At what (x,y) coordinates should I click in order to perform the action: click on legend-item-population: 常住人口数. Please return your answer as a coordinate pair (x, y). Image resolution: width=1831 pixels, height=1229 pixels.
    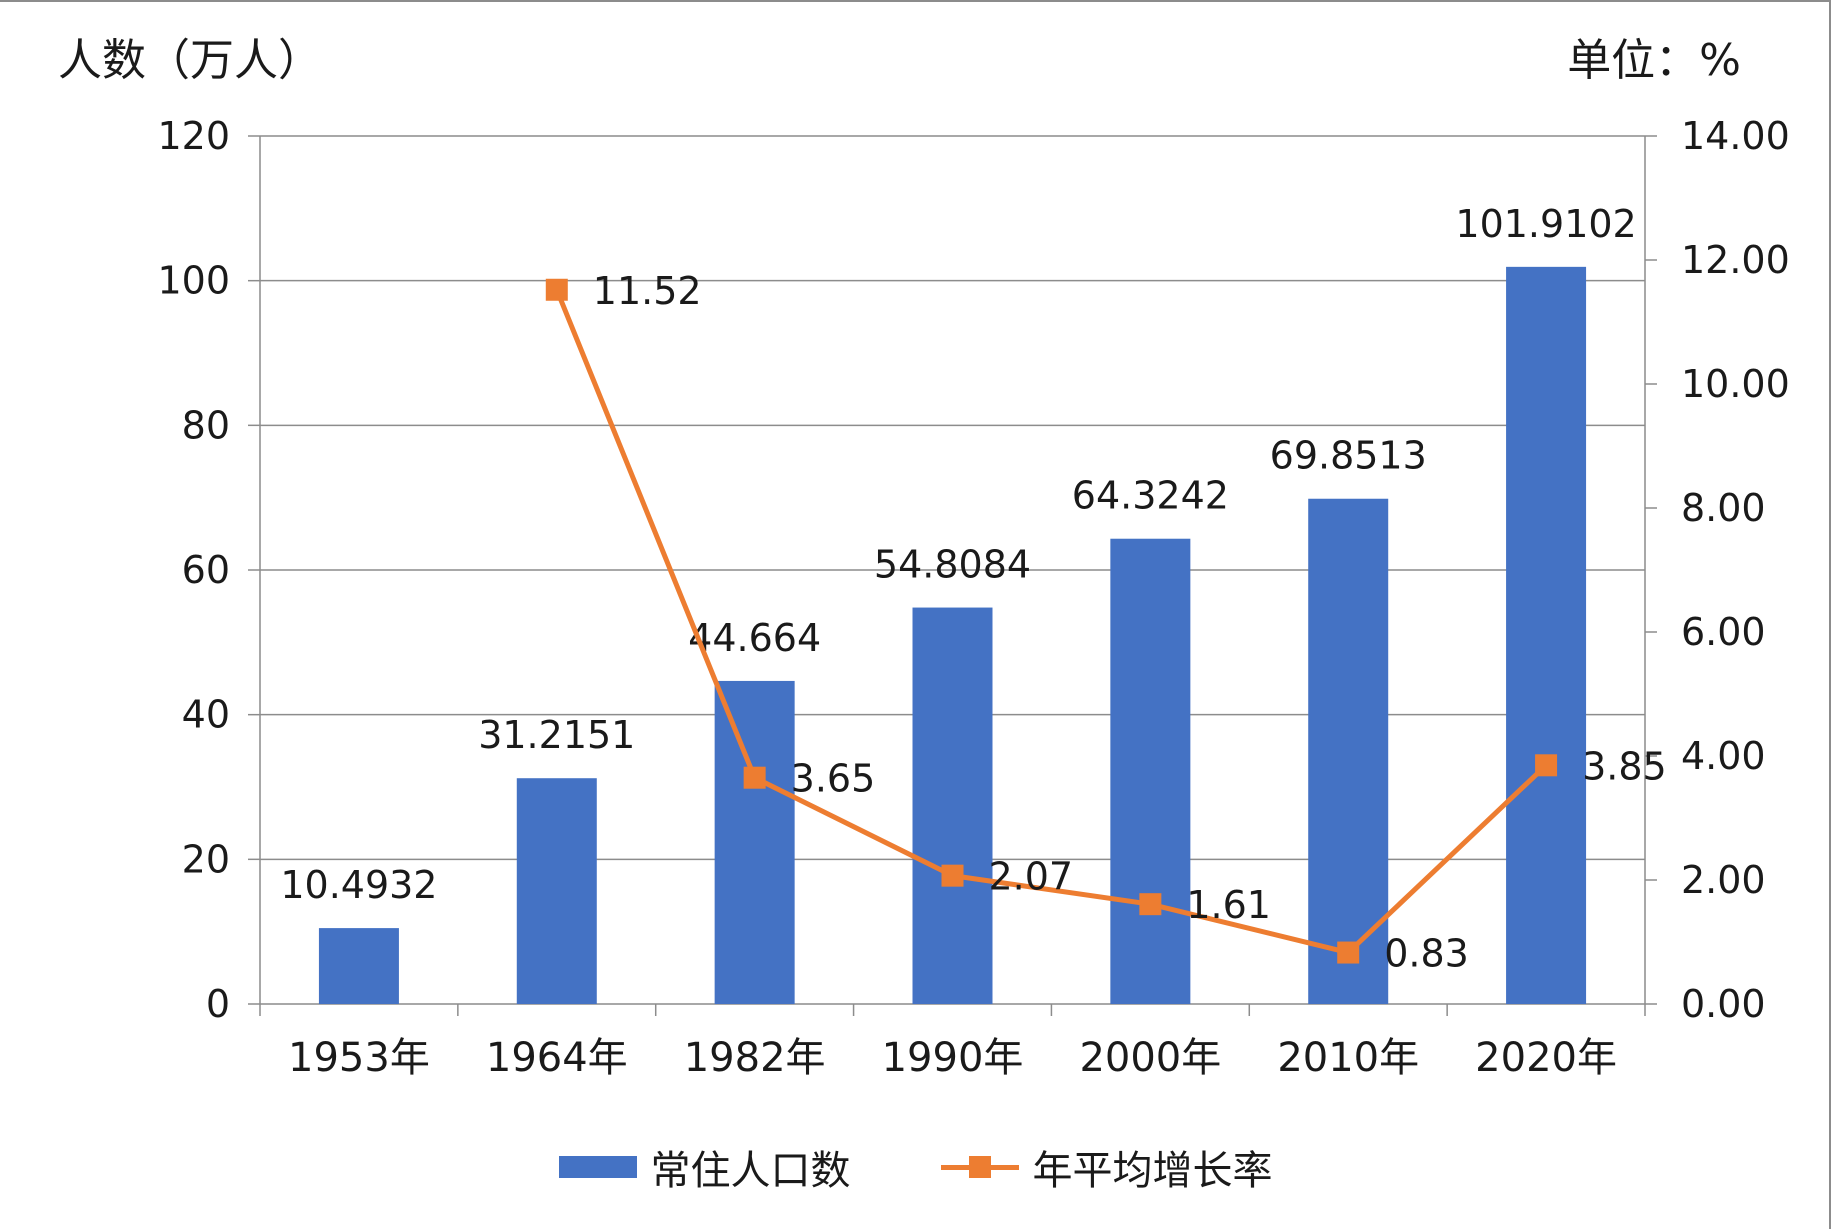
    Looking at the image, I should click on (704, 1167).